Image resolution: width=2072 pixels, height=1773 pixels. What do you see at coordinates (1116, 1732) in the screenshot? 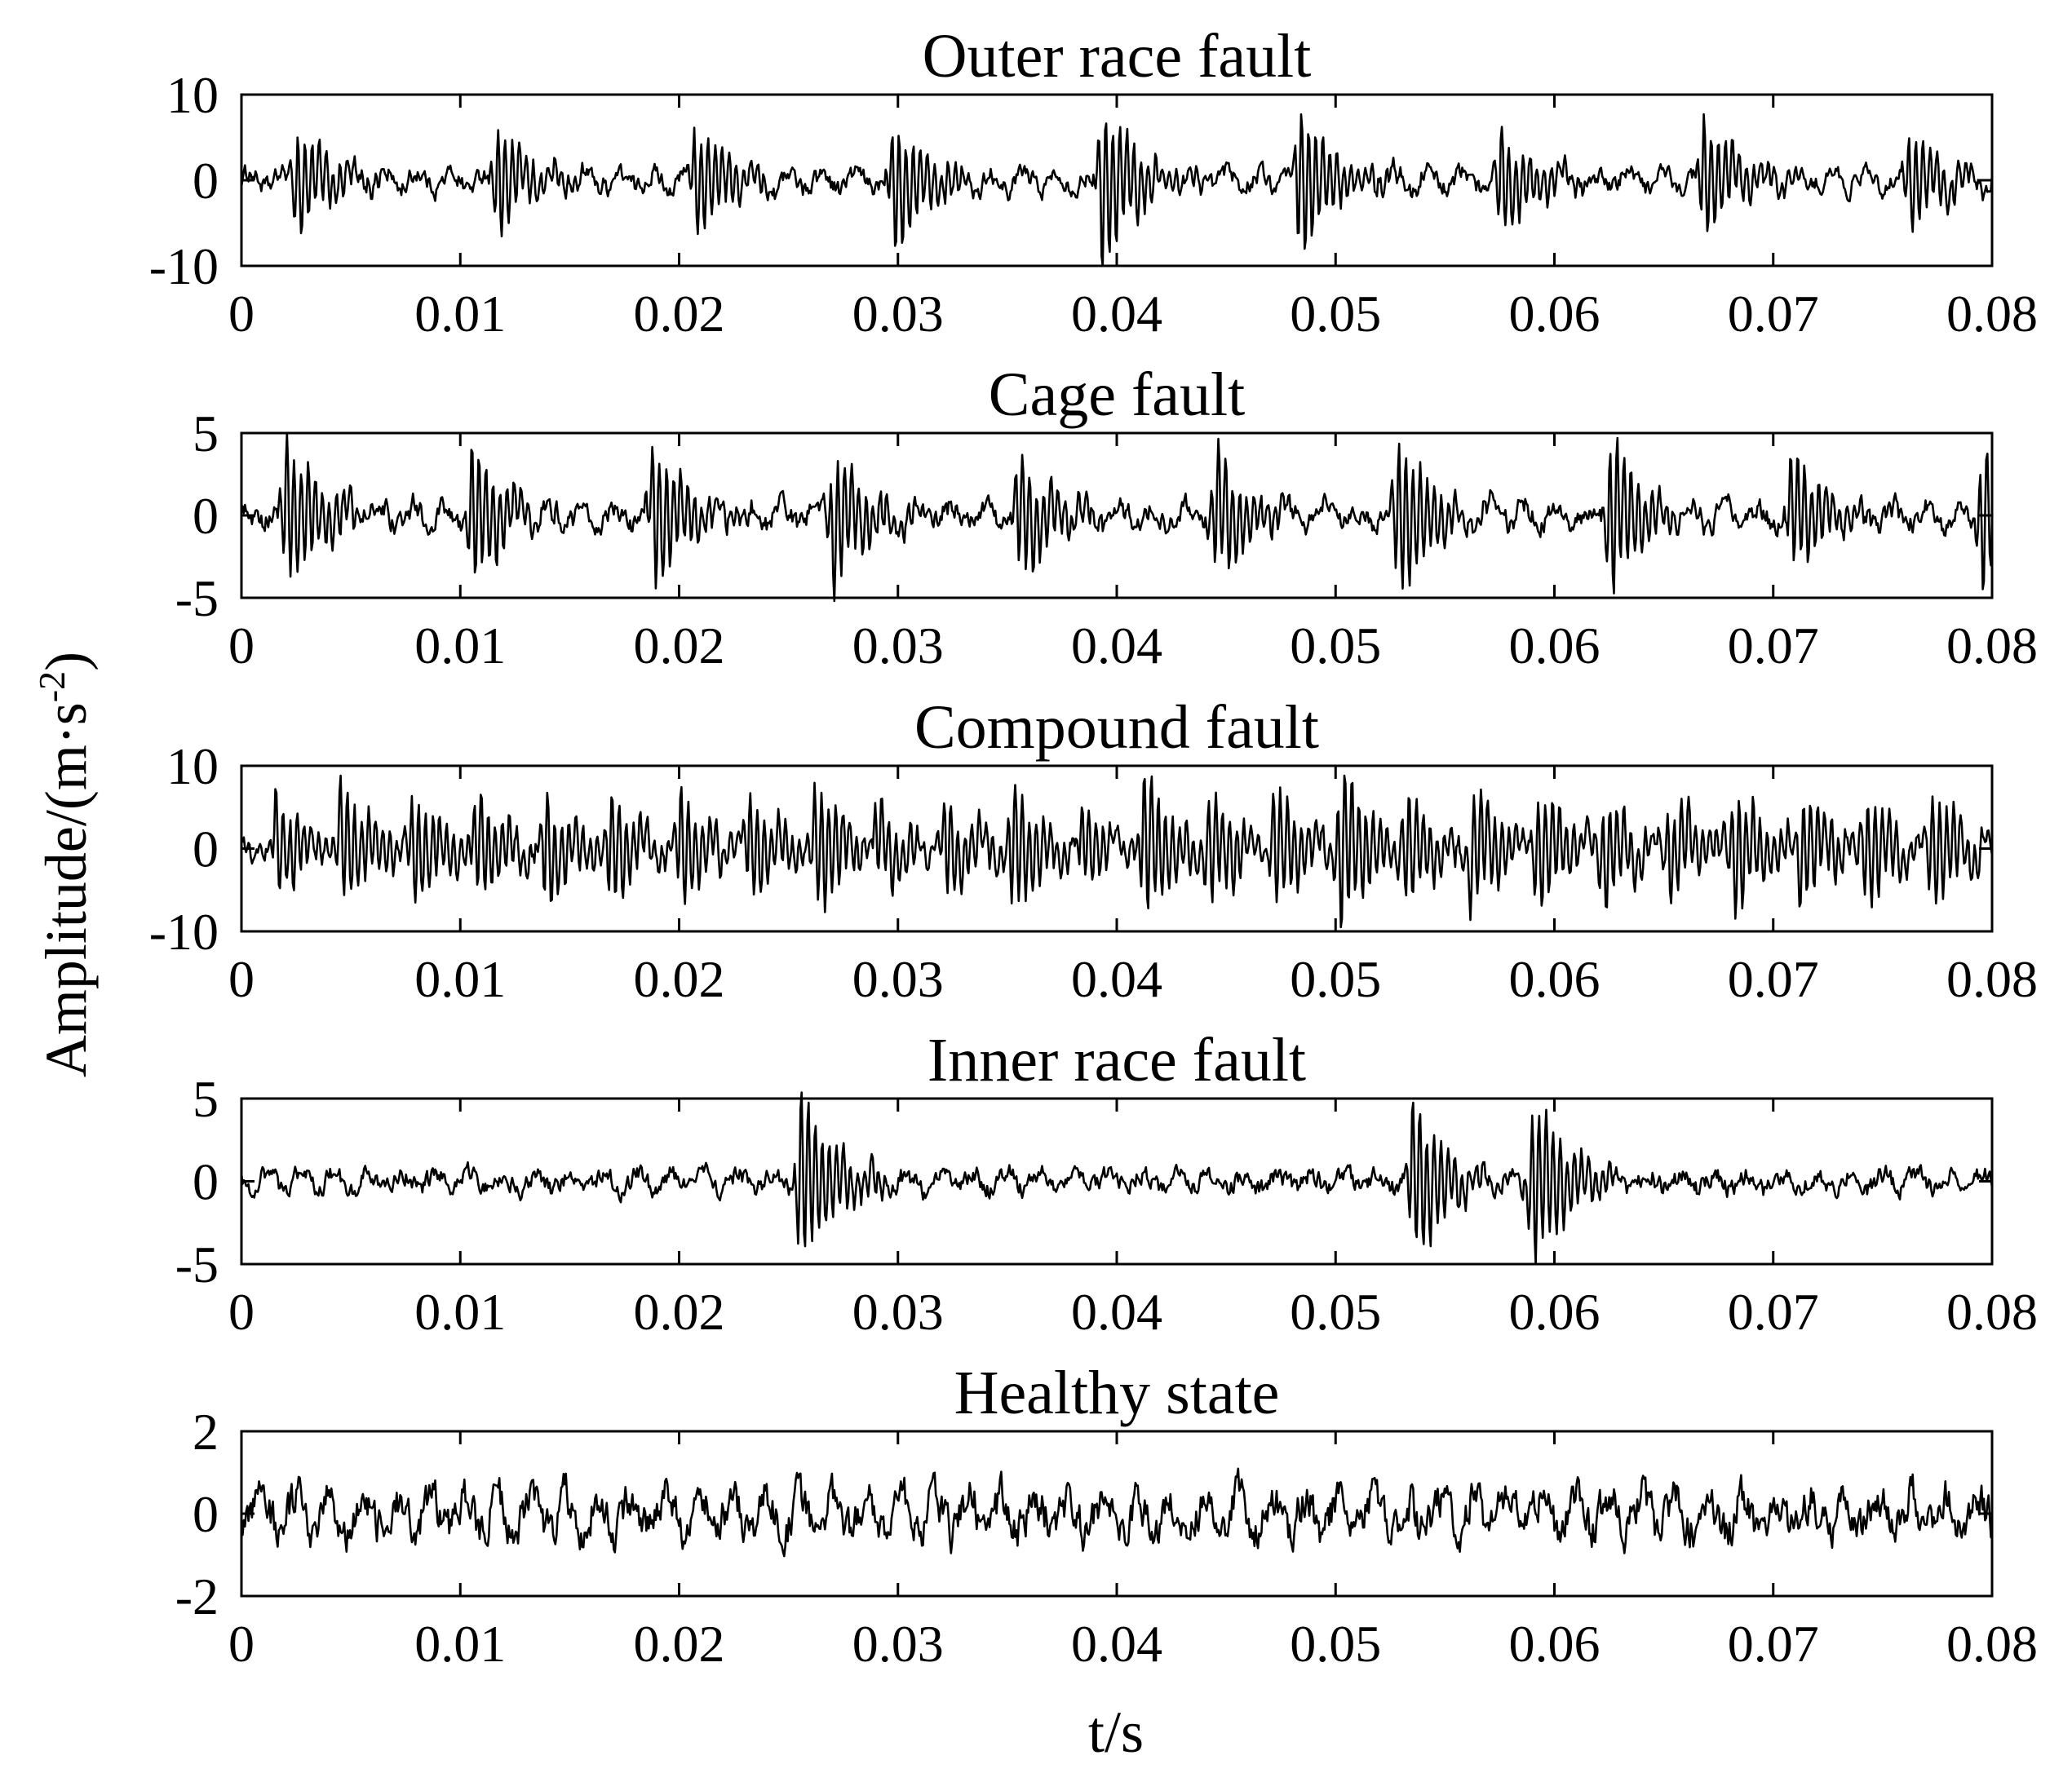
I see `x-axis-label: t/s` at bounding box center [1116, 1732].